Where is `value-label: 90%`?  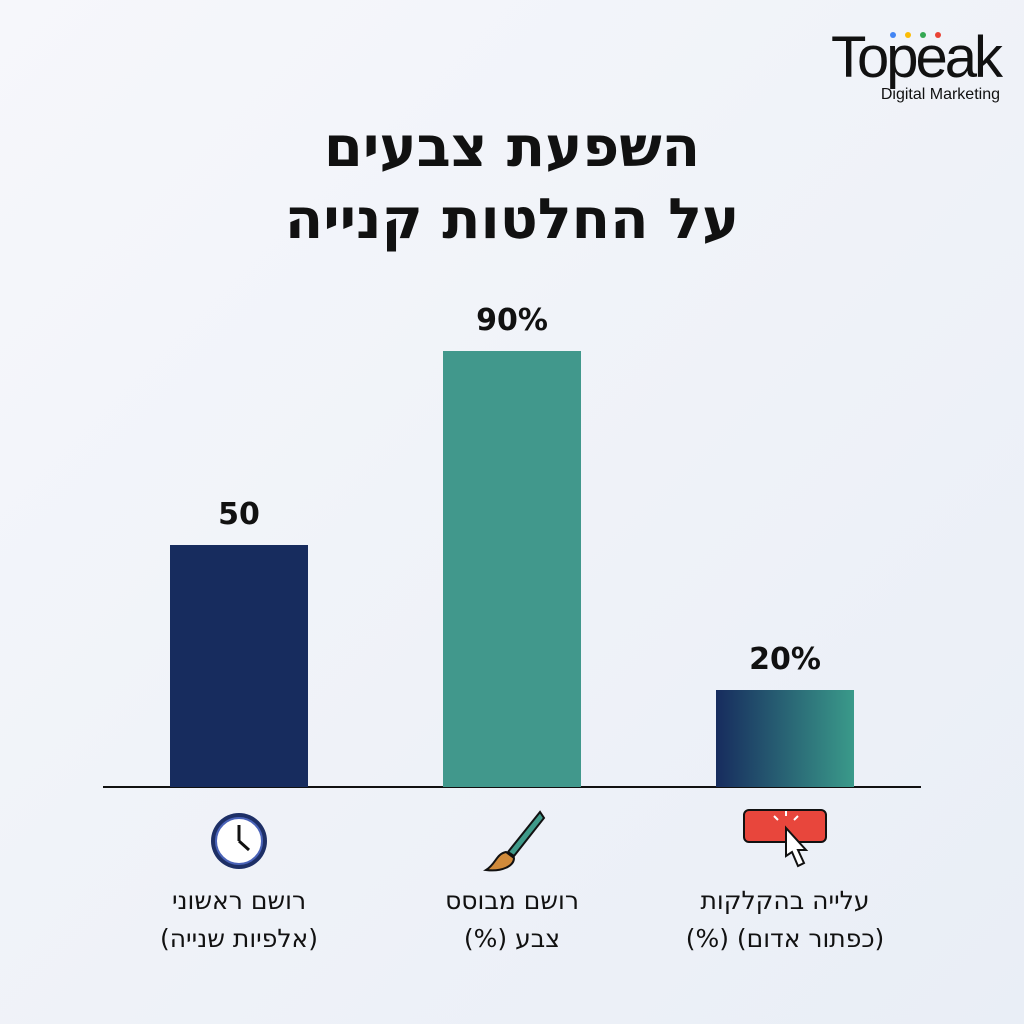 value-label: 90% is located at coordinates (512, 320).